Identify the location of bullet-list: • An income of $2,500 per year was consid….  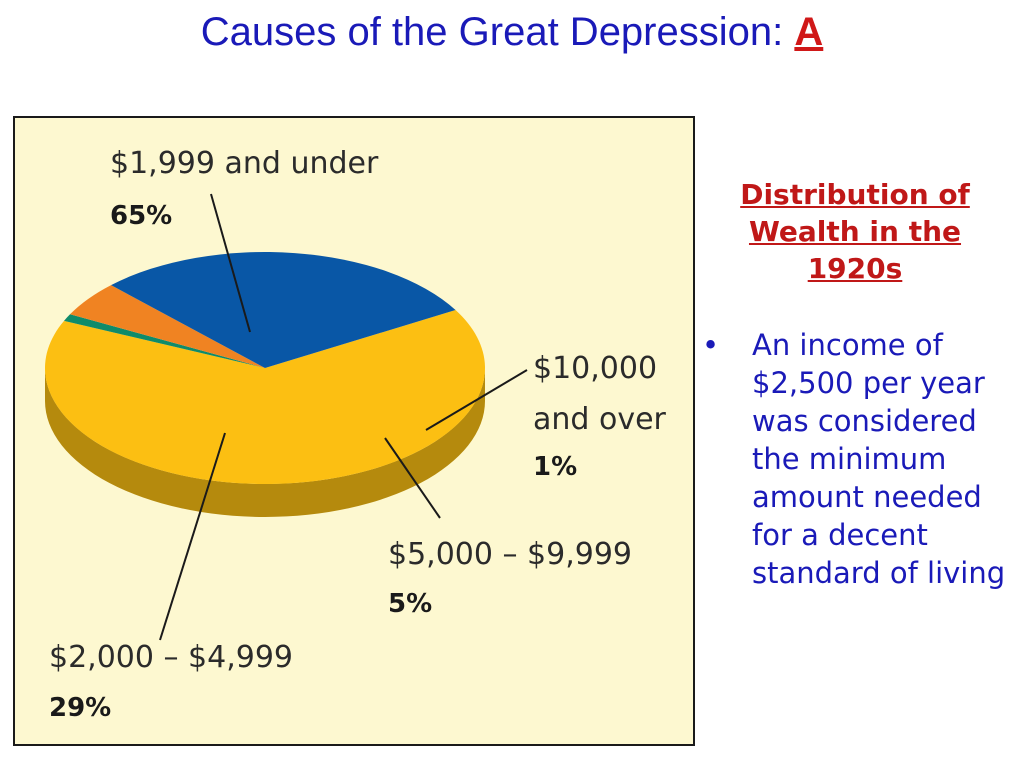
(861, 459).